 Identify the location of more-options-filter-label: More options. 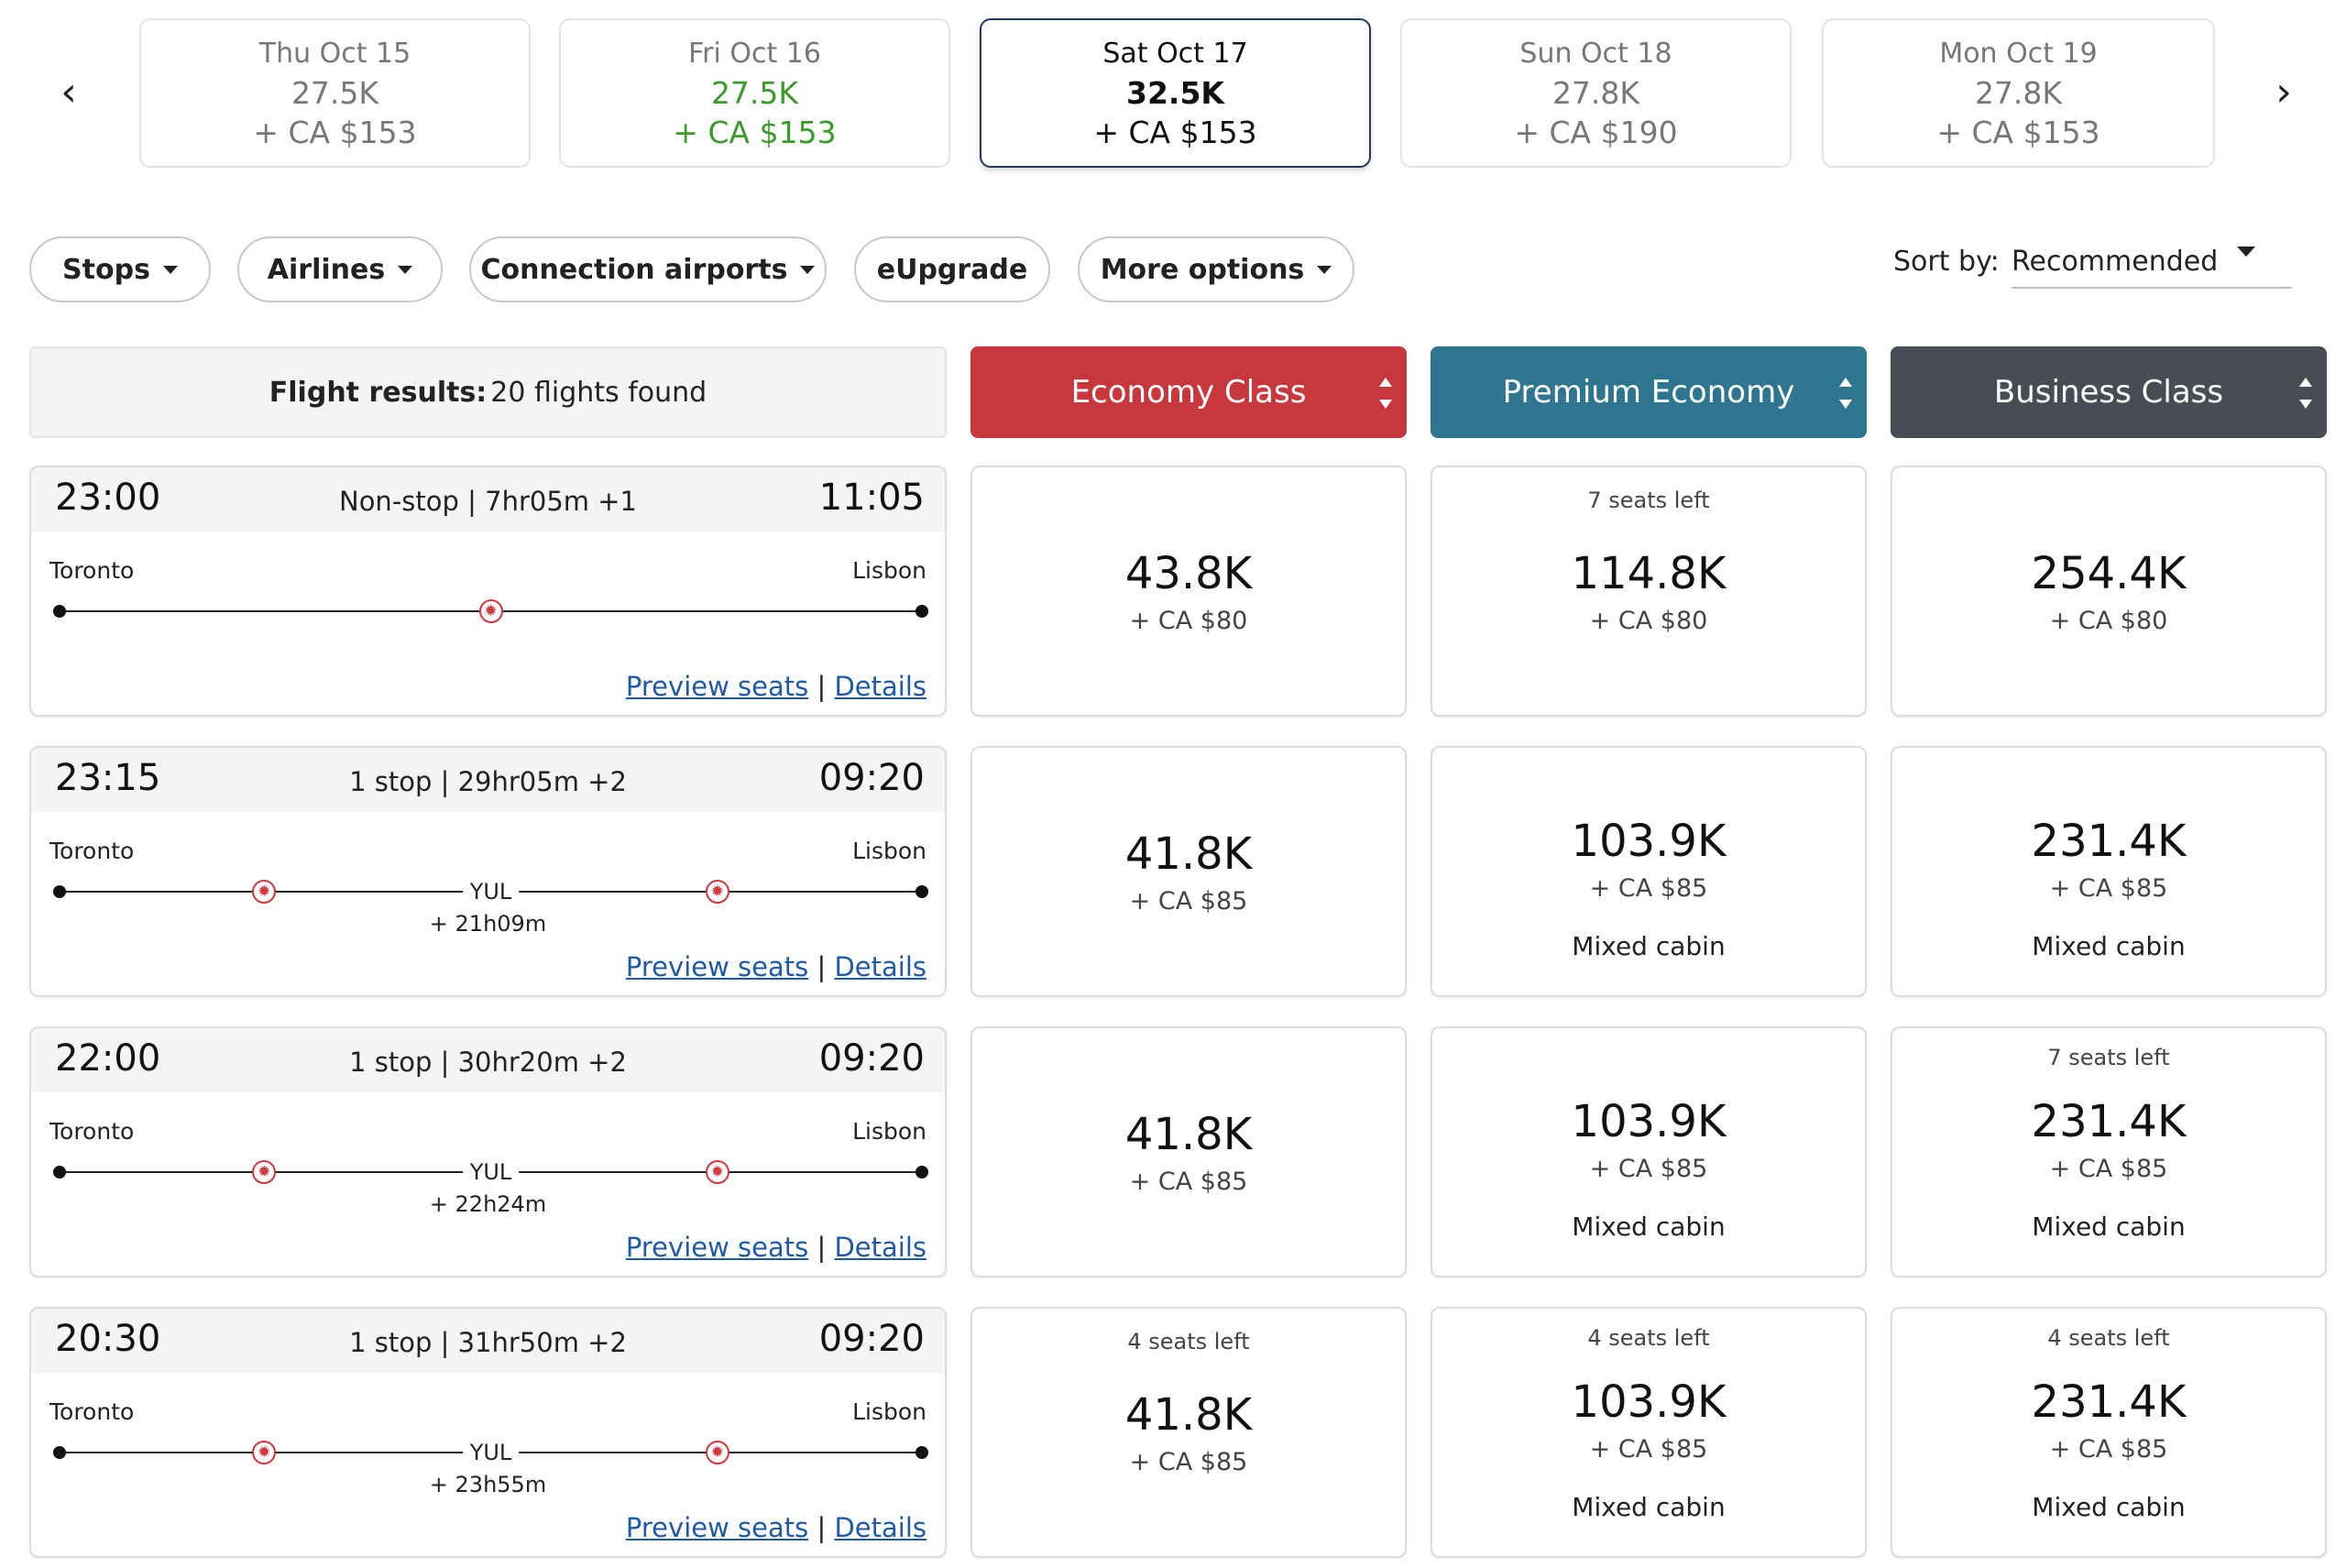
(1202, 269).